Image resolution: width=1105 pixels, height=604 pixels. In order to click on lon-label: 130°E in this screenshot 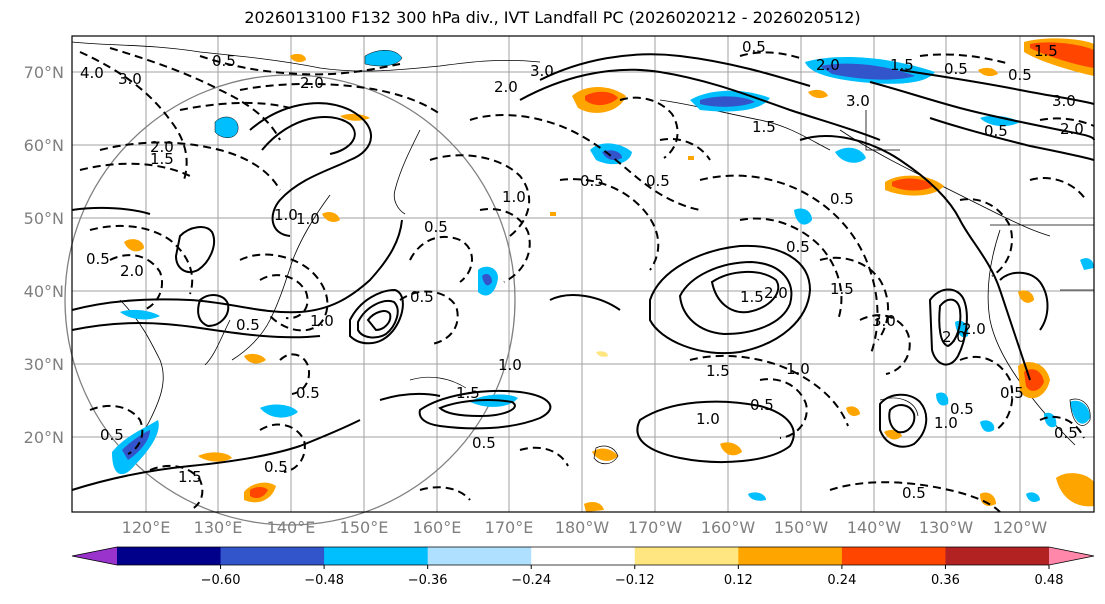, I will do `click(218, 527)`.